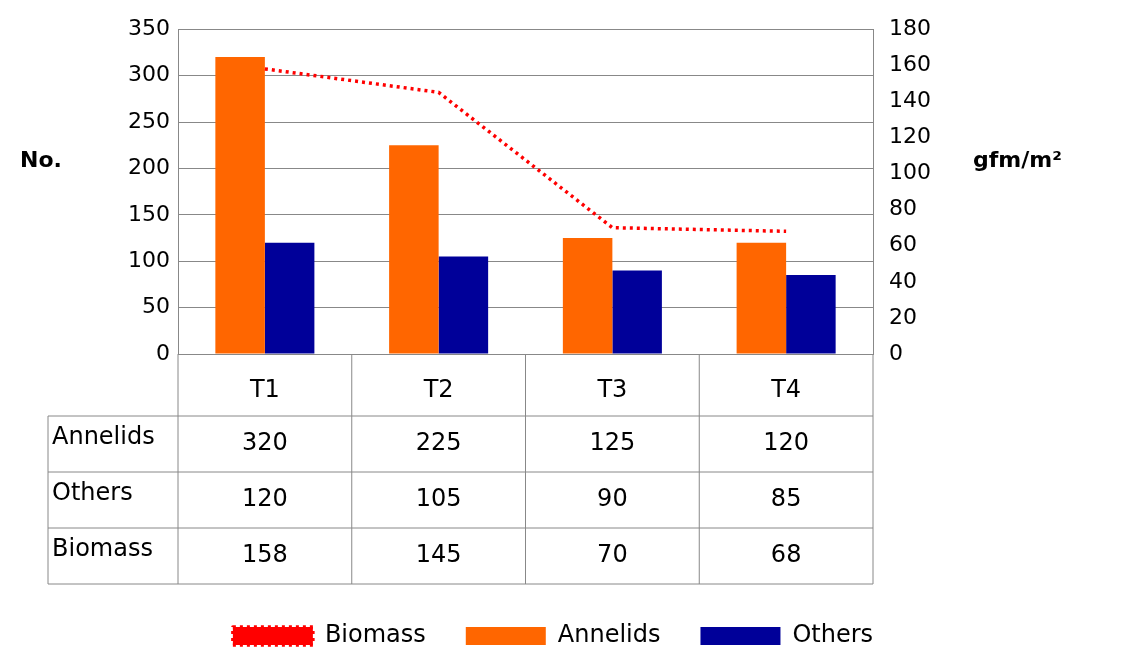  Describe the element at coordinates (438, 554) in the screenshot. I see `data-label: 145` at that location.